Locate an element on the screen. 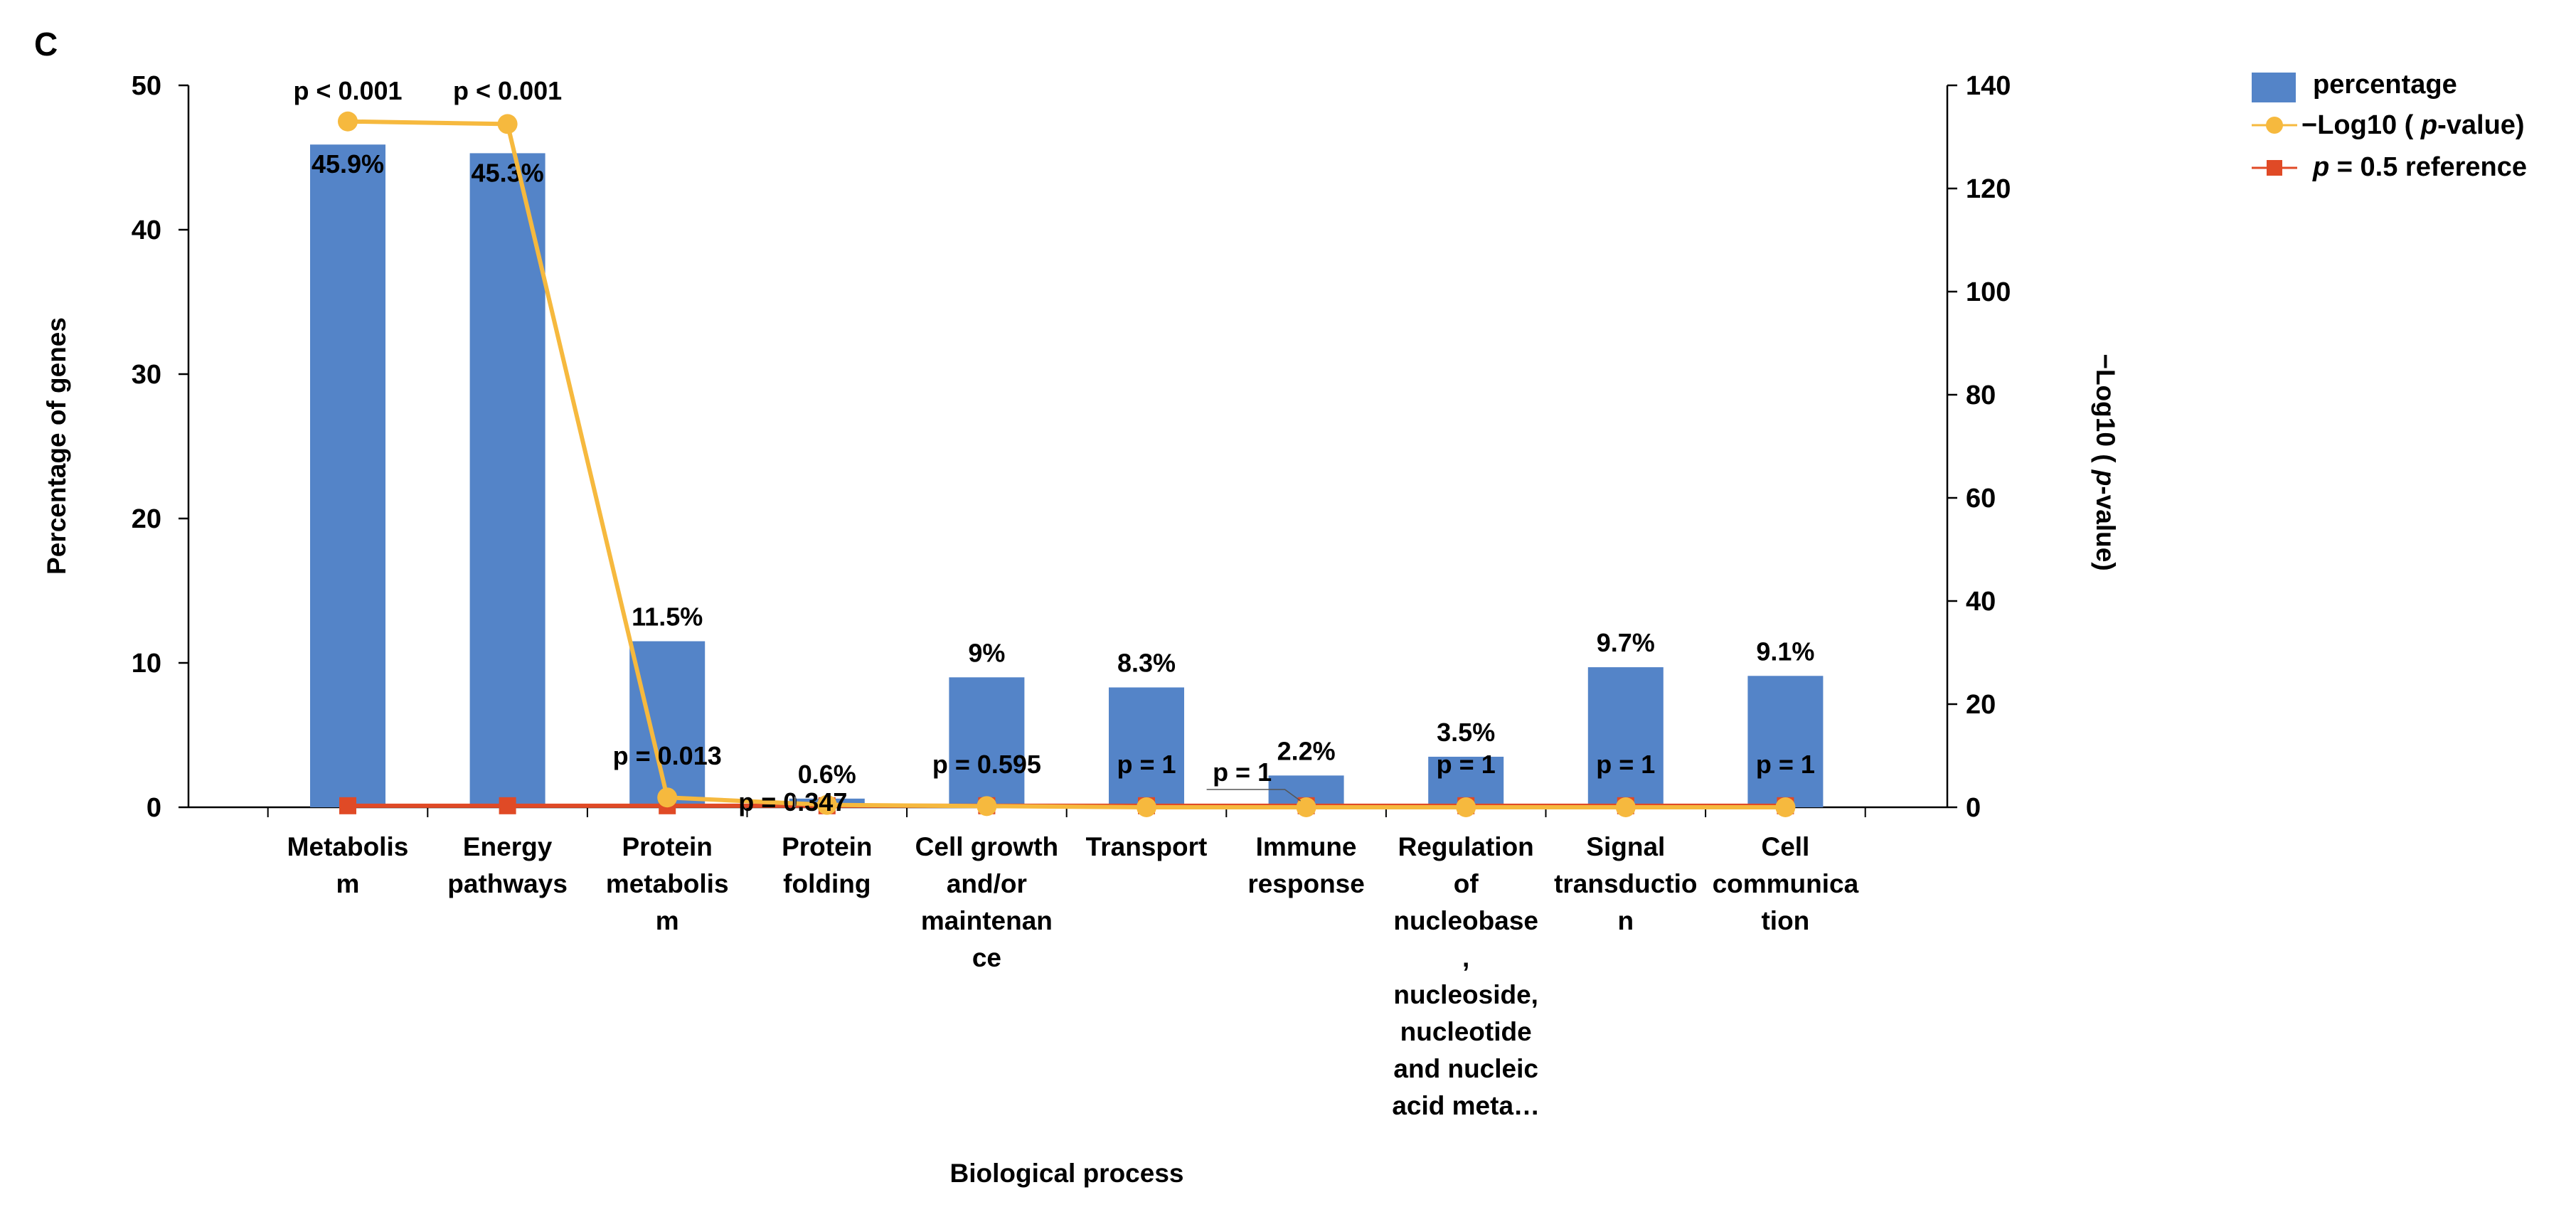 The image size is (2576, 1207). pvalue-label: p = 0.595 is located at coordinates (986, 765).